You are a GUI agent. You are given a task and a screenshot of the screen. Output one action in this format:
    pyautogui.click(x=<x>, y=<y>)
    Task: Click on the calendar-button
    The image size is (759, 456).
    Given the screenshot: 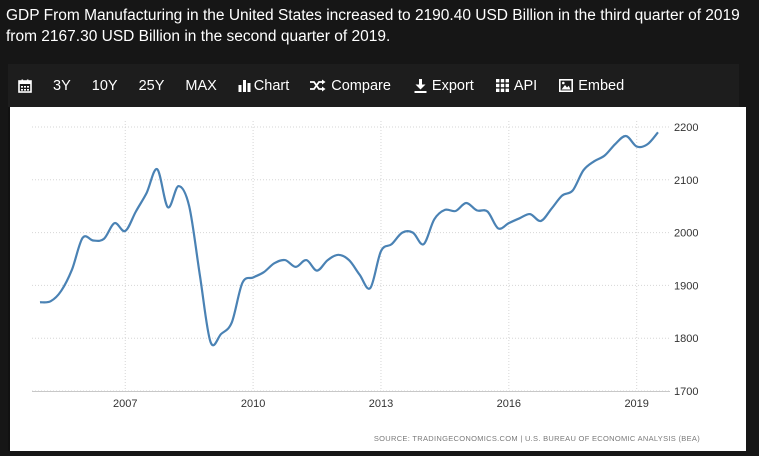 What is the action you would take?
    pyautogui.click(x=25, y=85)
    